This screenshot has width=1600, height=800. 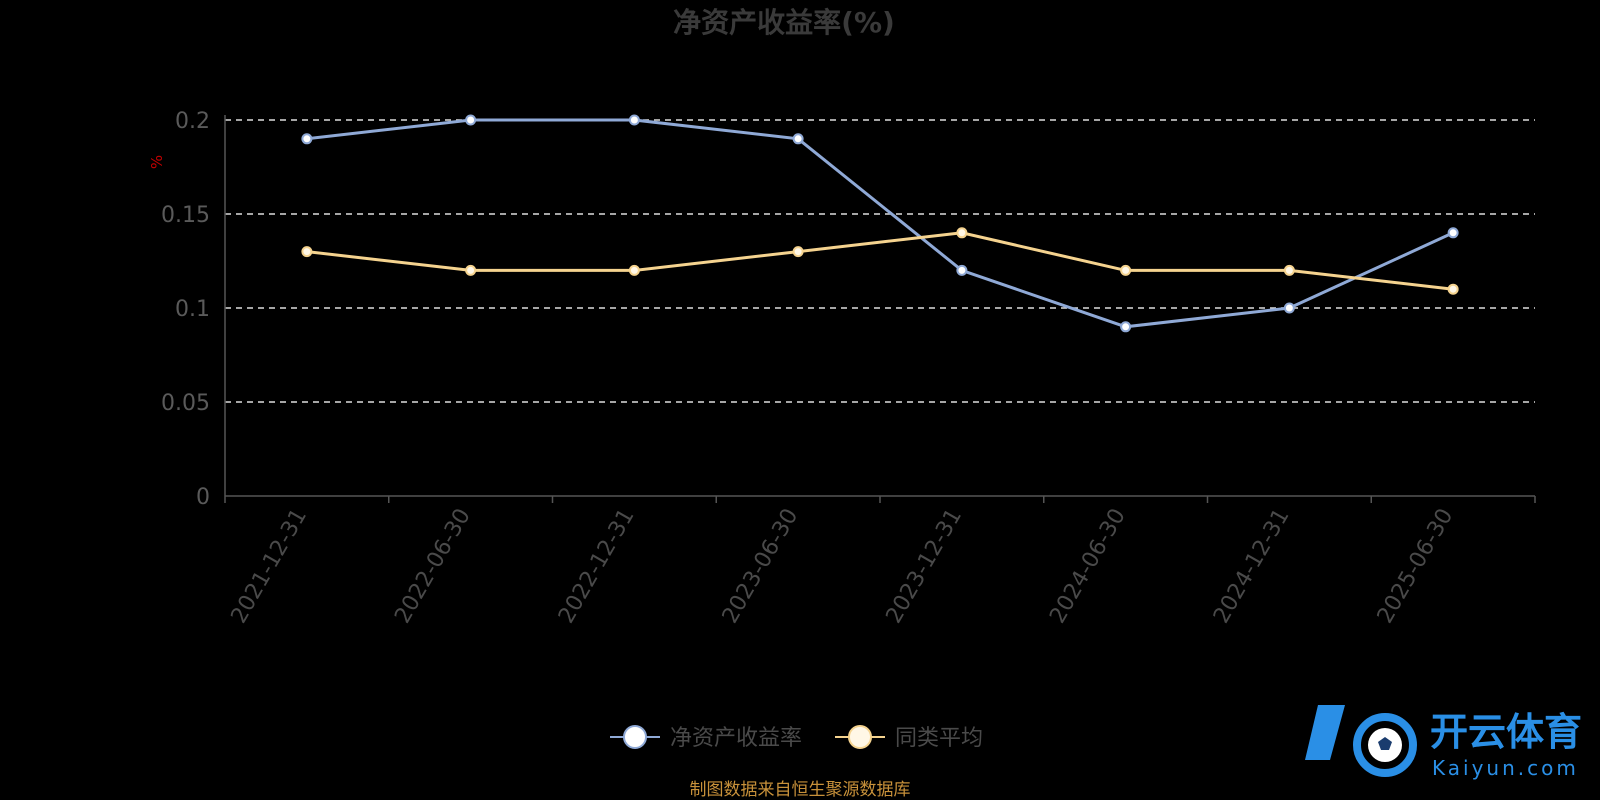 I want to click on legend: 净资产收益率 同类平均, so click(x=796, y=738).